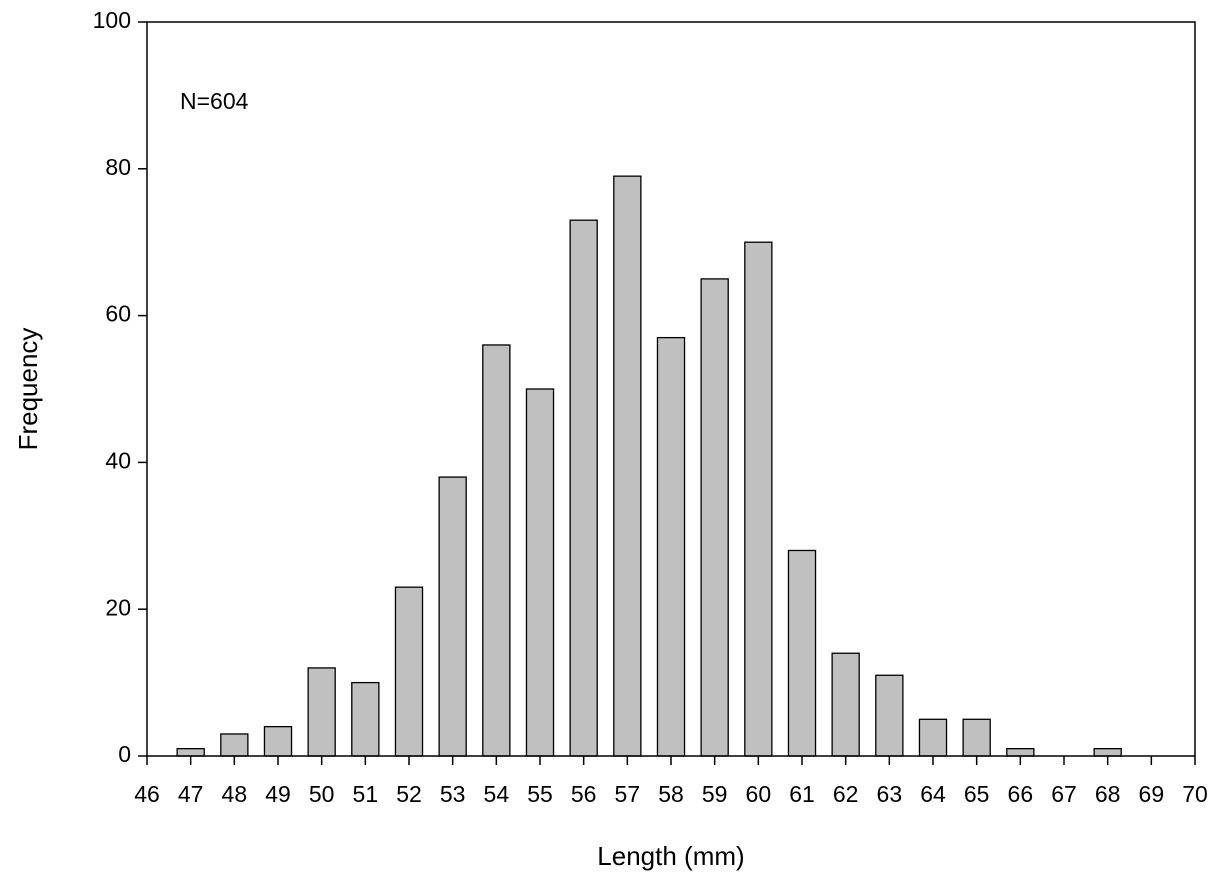  I want to click on y-tick-label: 80, so click(118, 167).